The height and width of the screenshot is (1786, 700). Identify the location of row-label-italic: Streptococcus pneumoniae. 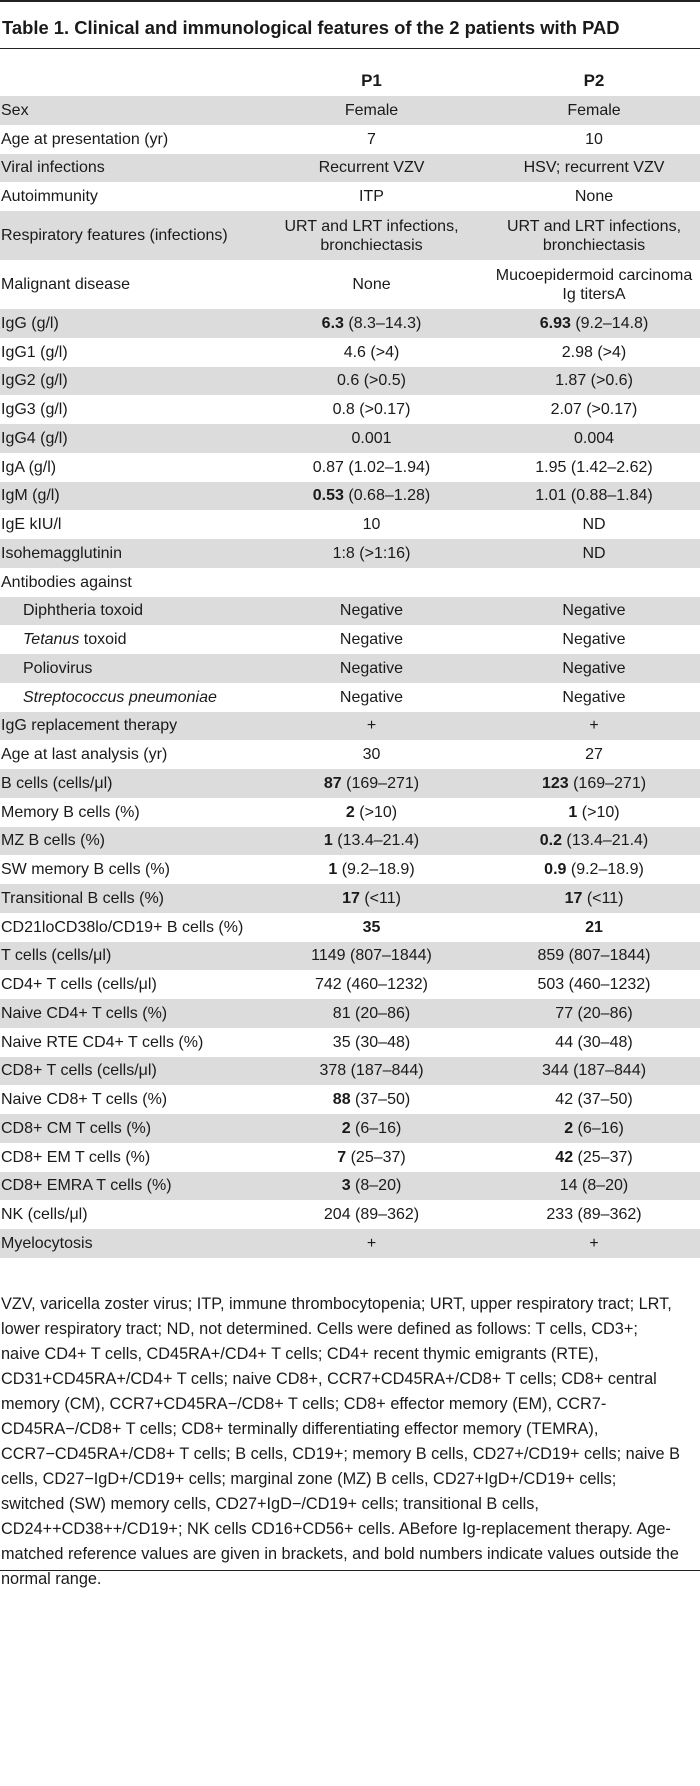
(120, 697).